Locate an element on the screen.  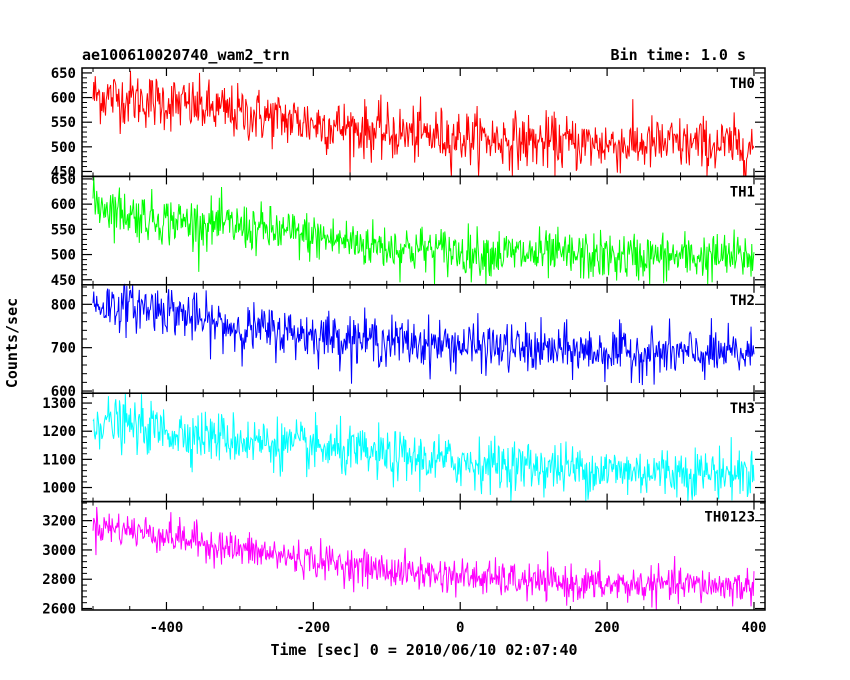
y-tick-label: 800 is located at coordinates (63, 305).